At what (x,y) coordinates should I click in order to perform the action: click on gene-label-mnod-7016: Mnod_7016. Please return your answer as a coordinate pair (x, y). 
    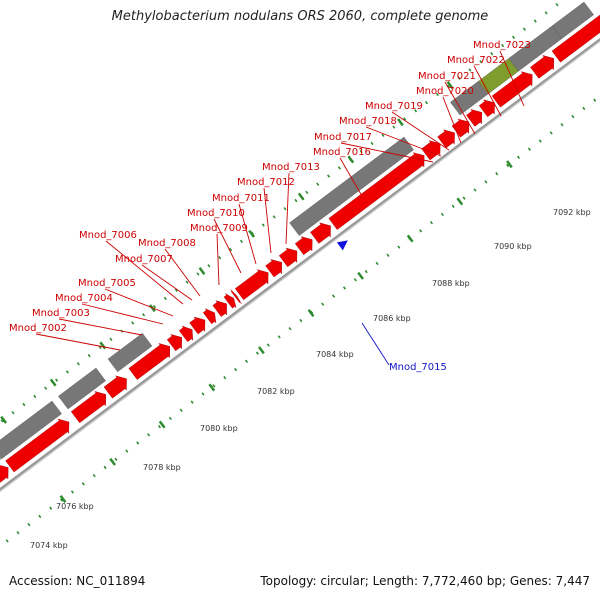
    Looking at the image, I should click on (342, 152).